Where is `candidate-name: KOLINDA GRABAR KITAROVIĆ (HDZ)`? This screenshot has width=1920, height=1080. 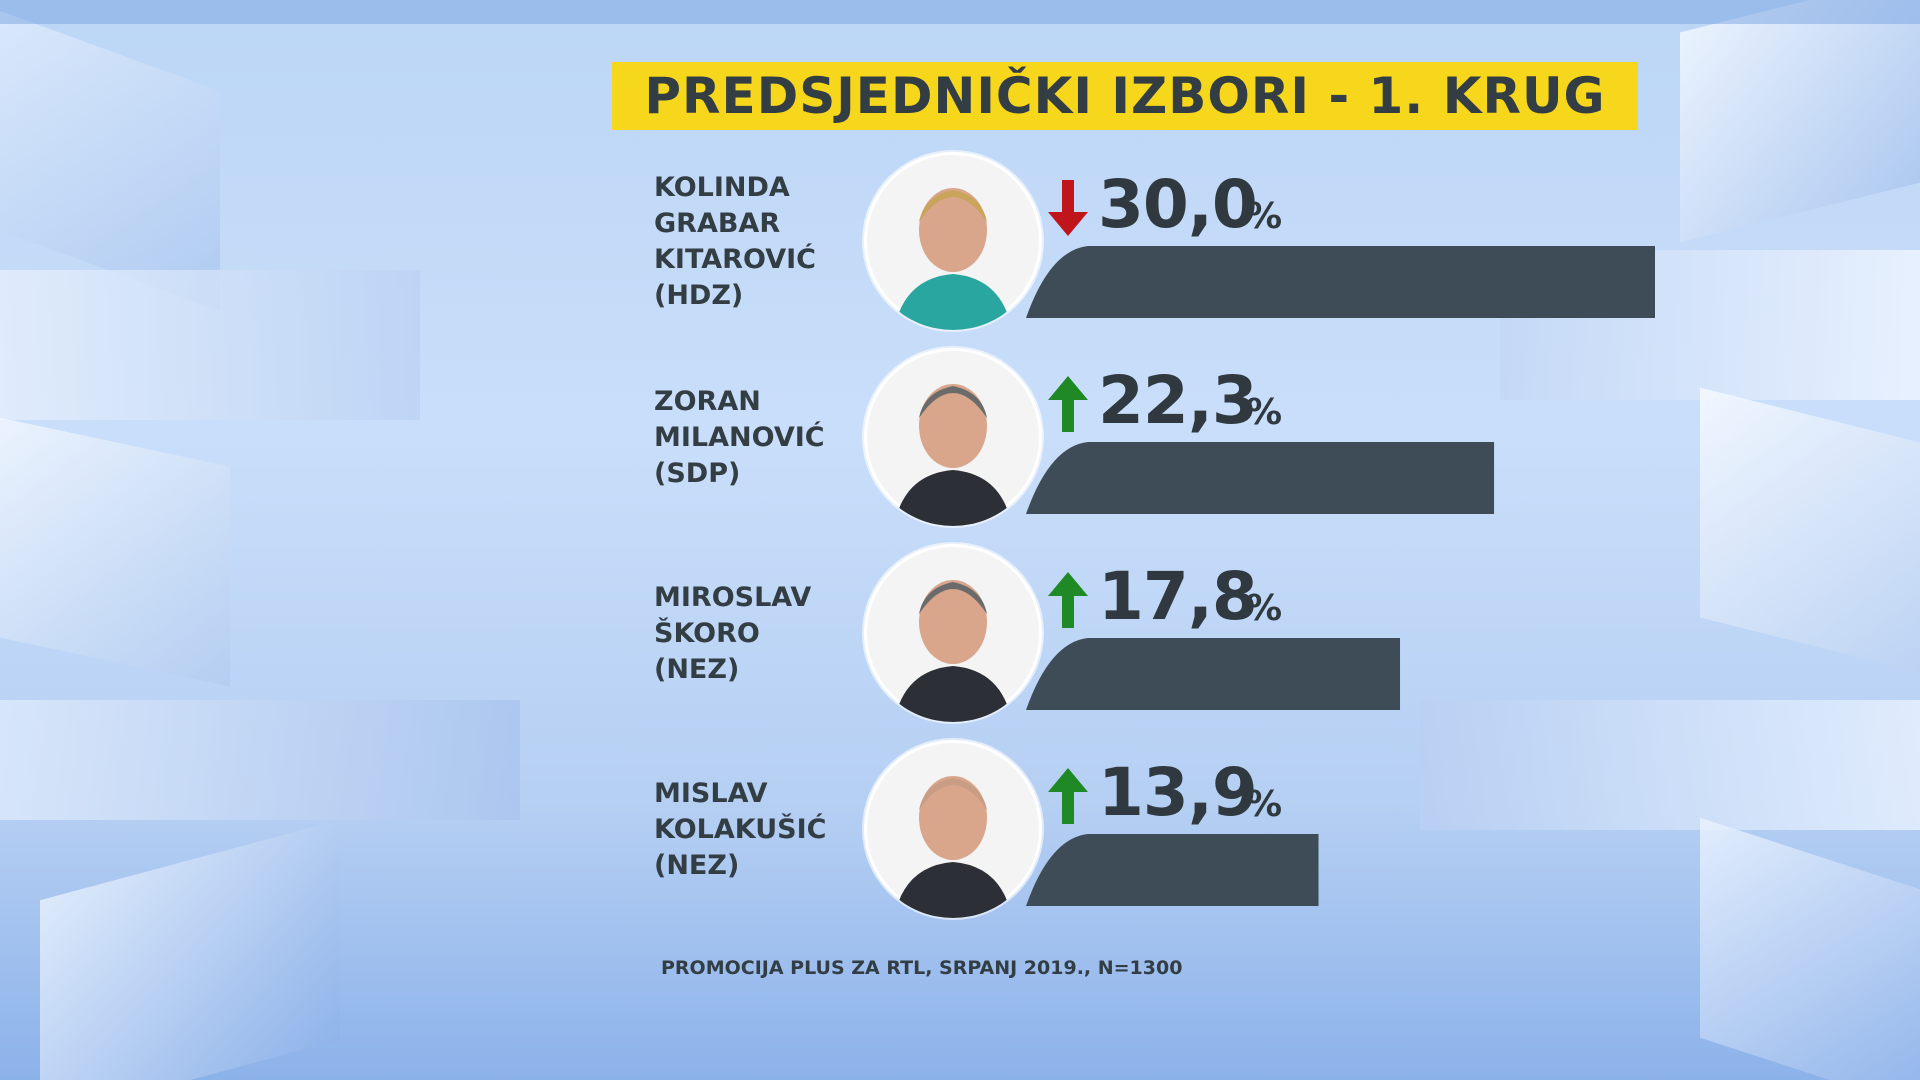 candidate-name: KOLINDA GRABAR KITAROVIĆ (HDZ) is located at coordinates (735, 241).